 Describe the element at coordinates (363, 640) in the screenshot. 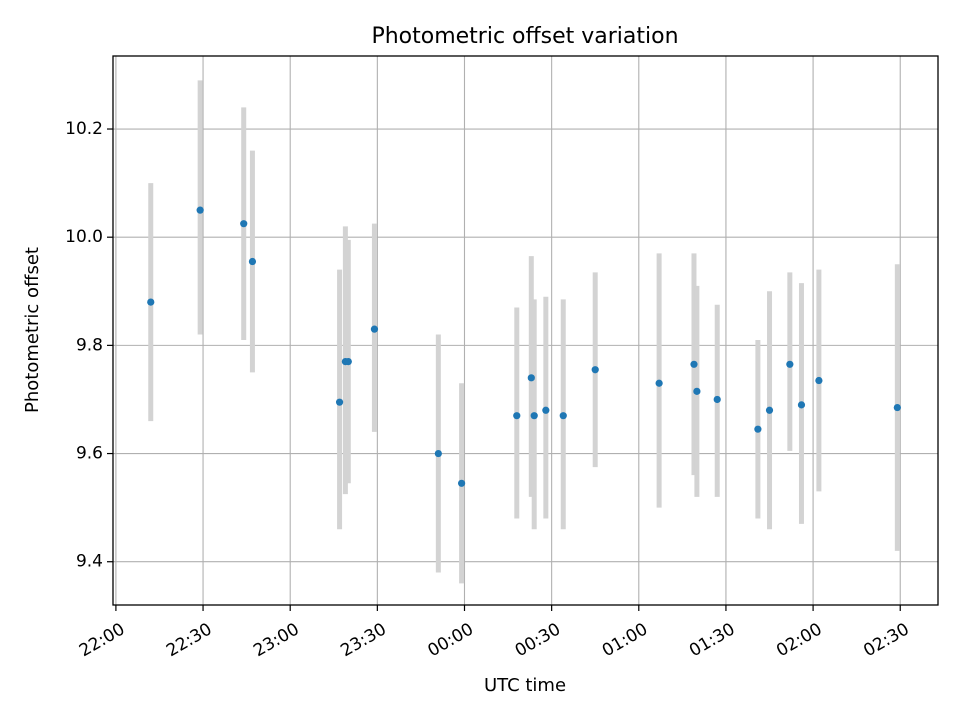

I see `x-tick-label: 23:30` at that location.